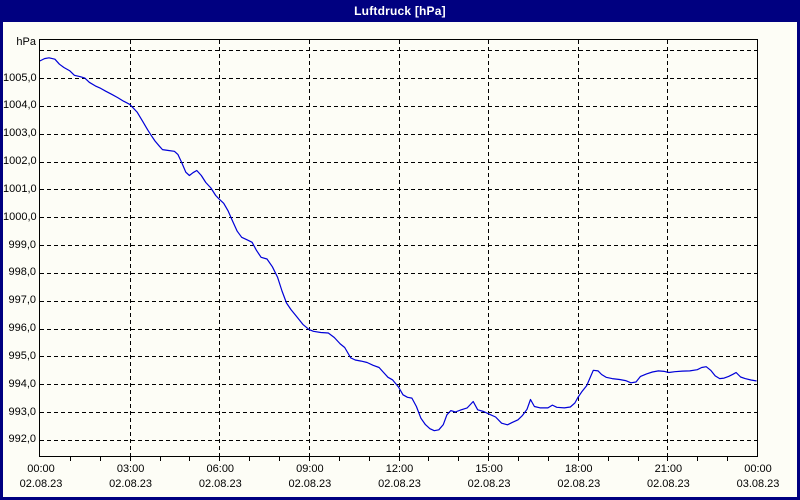  What do you see at coordinates (668, 476) in the screenshot?
I see `x-tick-label: 21:00 02.08.23` at bounding box center [668, 476].